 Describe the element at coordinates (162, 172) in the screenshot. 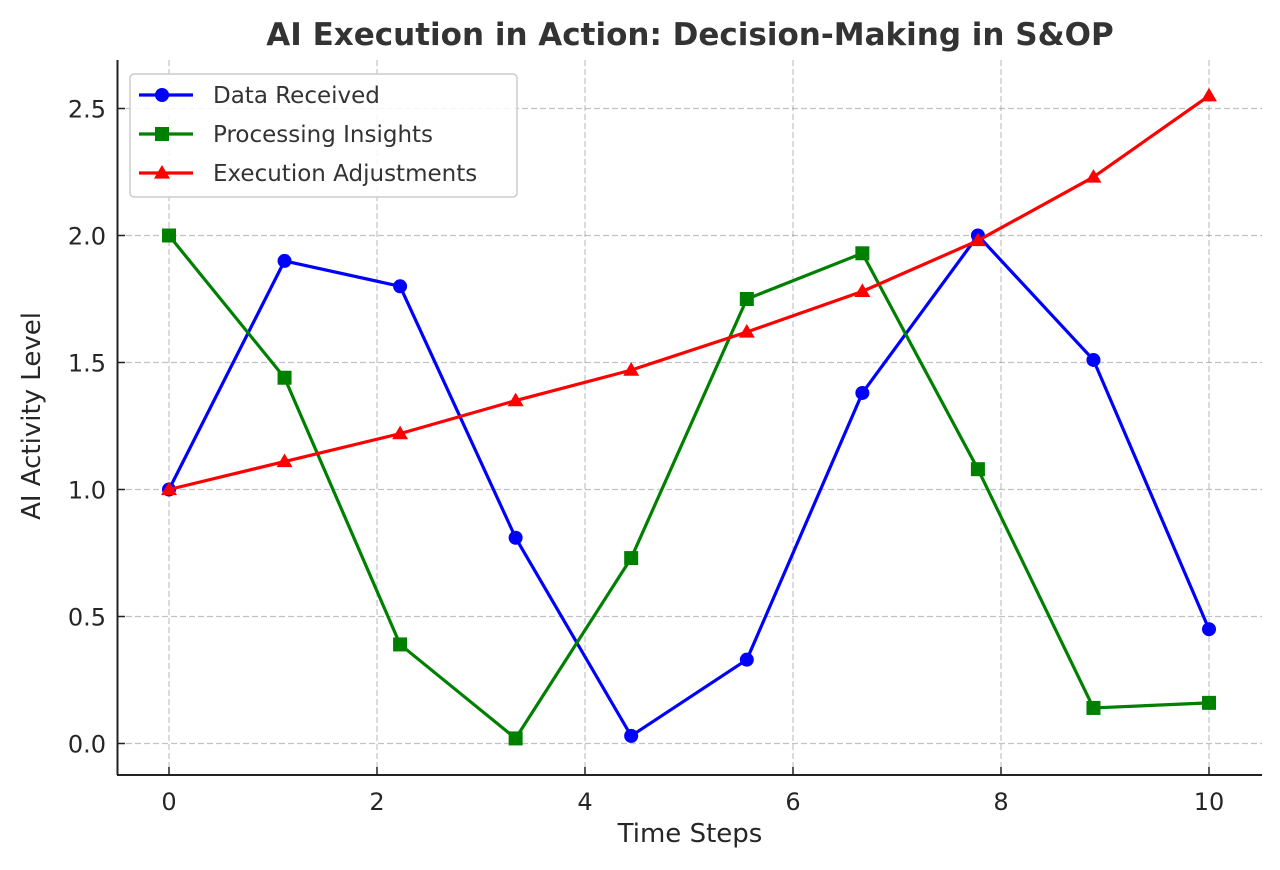

I see `legend-marker-triangle` at that location.